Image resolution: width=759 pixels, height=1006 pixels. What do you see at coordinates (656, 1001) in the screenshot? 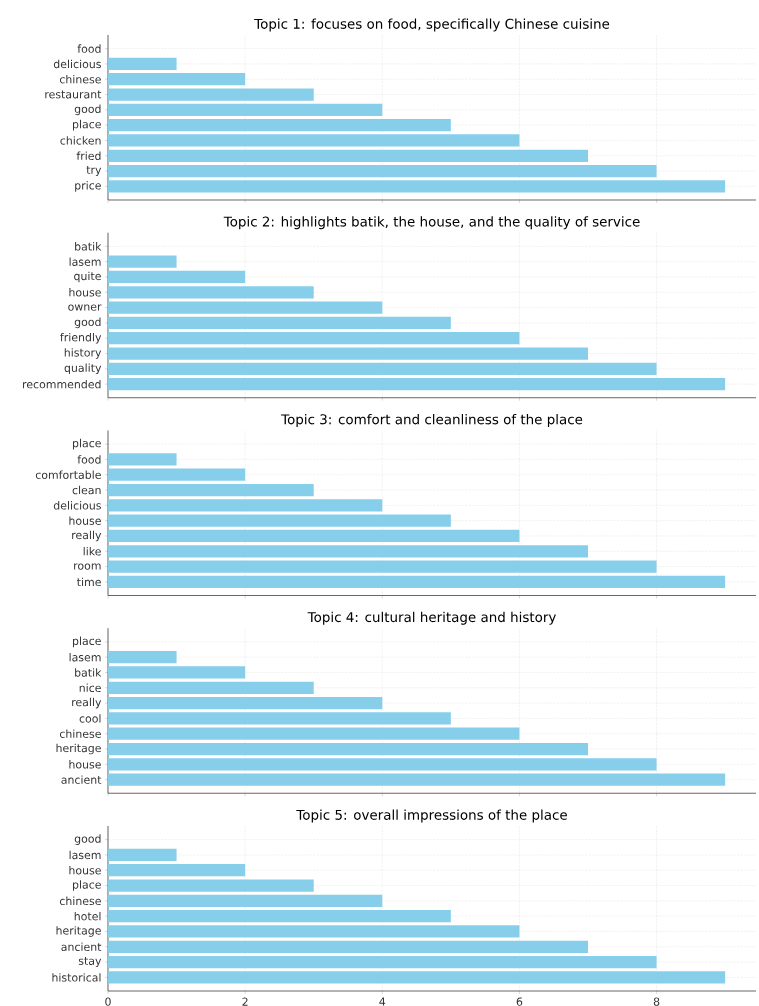
I see `x-tick-label: 8` at bounding box center [656, 1001].